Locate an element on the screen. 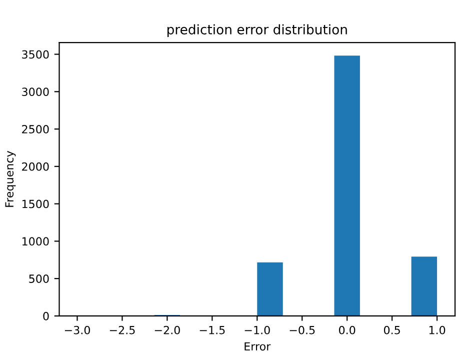 Image resolution: width=474 pixels, height=355 pixels. chart-title: prediction error distribution is located at coordinates (257, 31).